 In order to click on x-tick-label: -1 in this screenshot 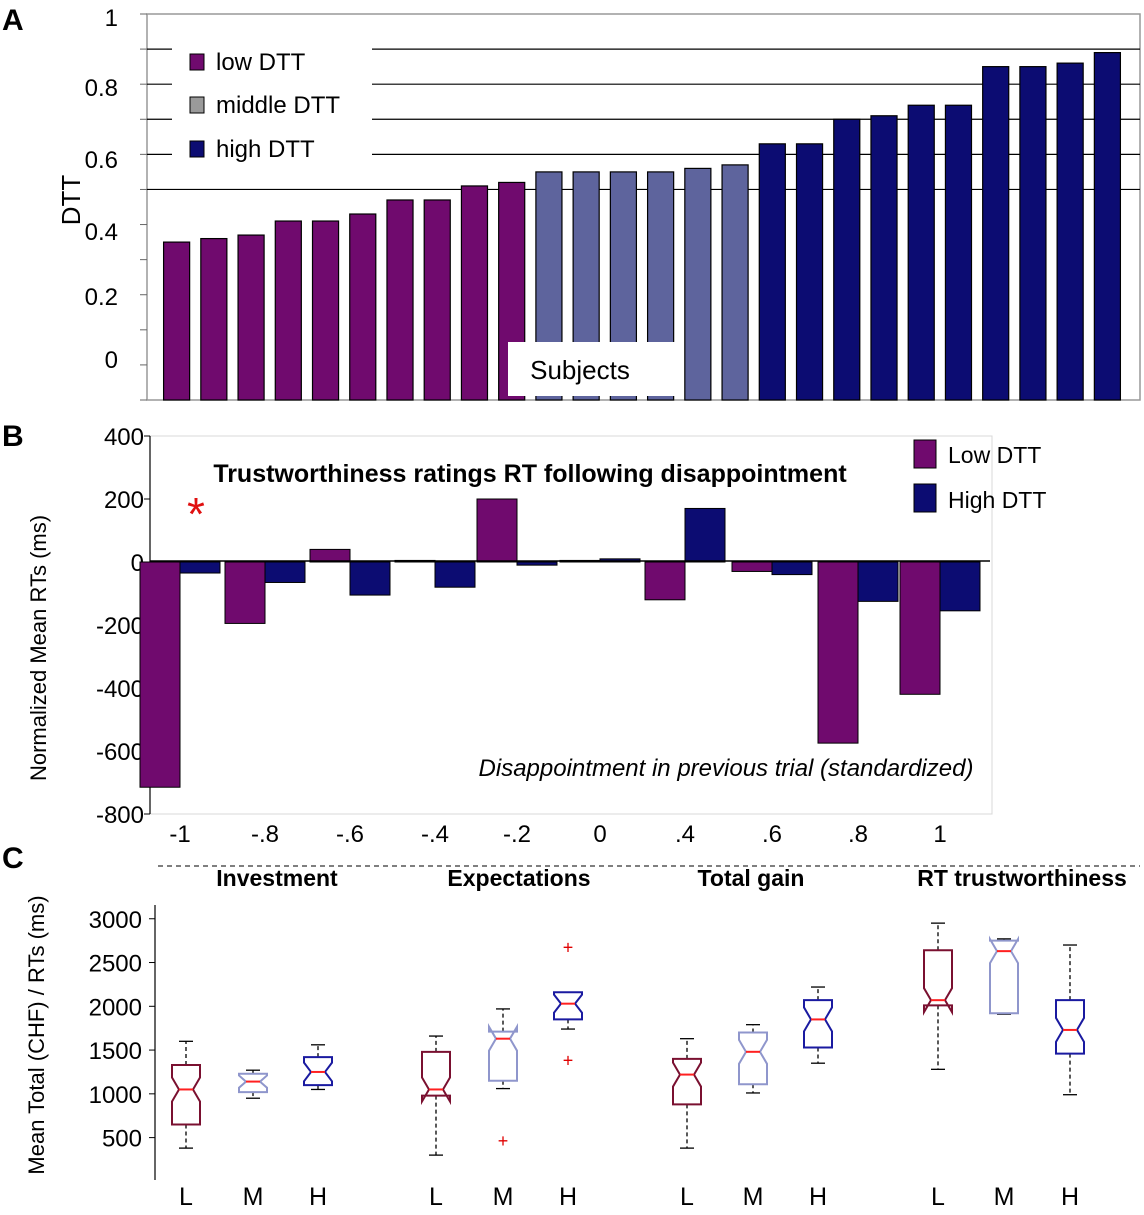, I will do `click(179, 834)`.